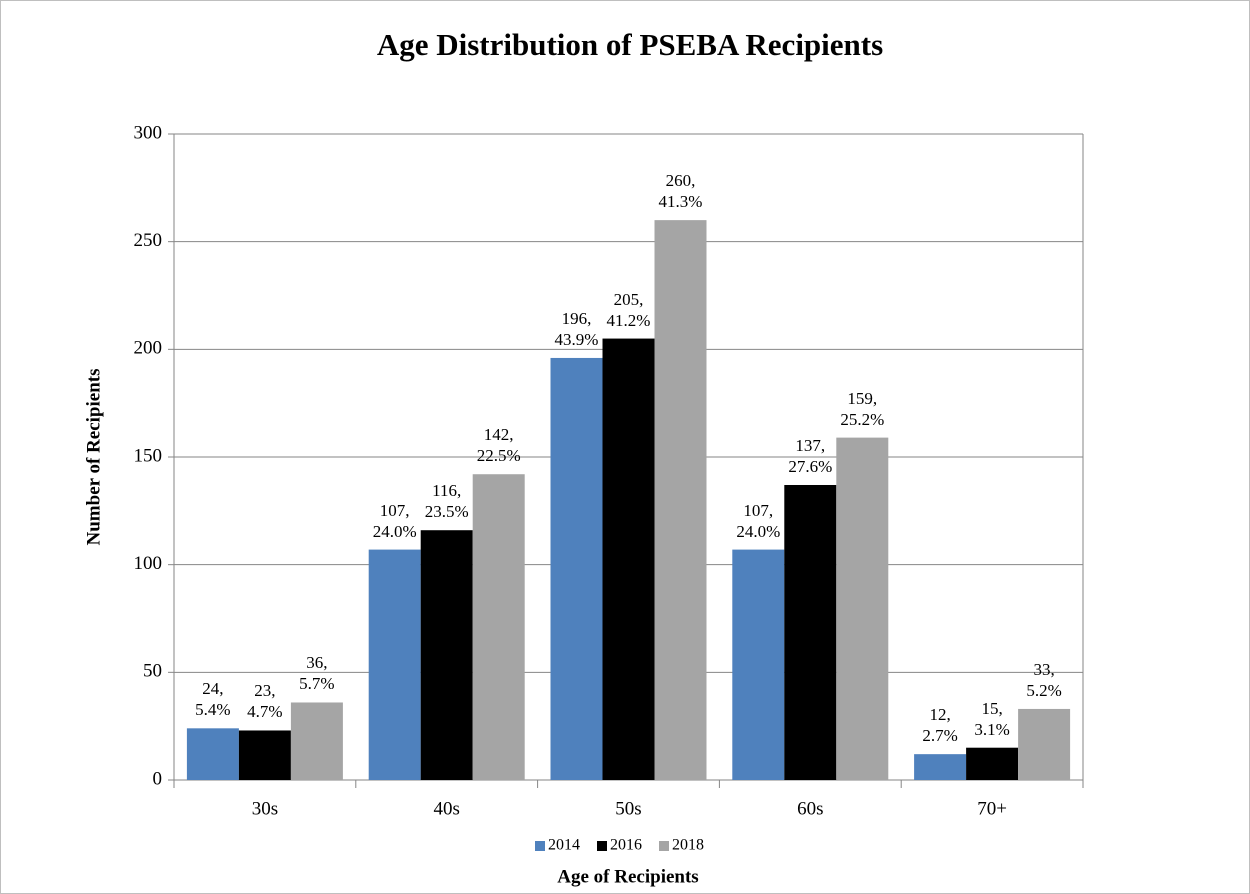 The height and width of the screenshot is (894, 1250). Describe the element at coordinates (498, 445) in the screenshot. I see `data-label: 142, 22.5%` at that location.